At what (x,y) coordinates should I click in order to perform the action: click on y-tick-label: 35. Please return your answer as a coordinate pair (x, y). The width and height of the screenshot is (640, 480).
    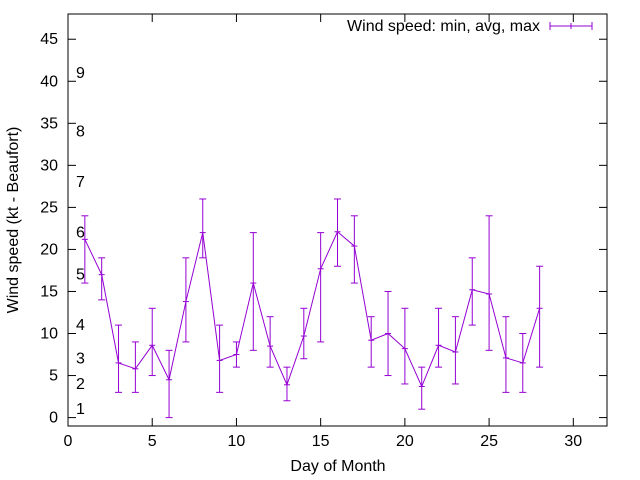
    Looking at the image, I should click on (49, 123).